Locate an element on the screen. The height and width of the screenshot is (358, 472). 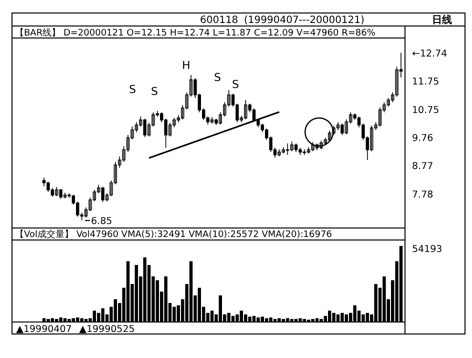
x-tick-label: ▲19990525 is located at coordinates (107, 329).